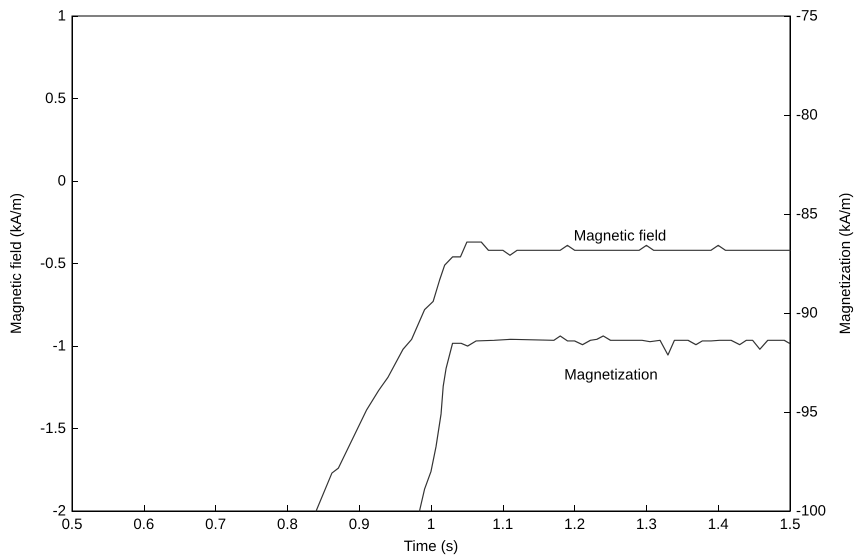 The height and width of the screenshot is (560, 861). Describe the element at coordinates (620, 236) in the screenshot. I see `annotation: Magnetic field` at that location.